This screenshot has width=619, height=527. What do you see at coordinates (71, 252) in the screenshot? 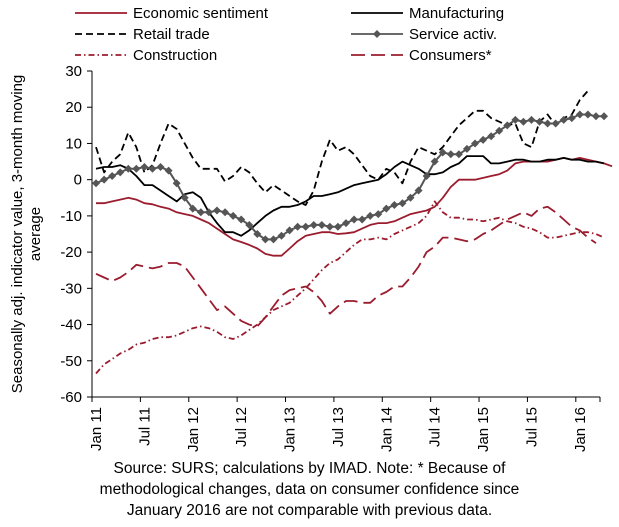
I see `y-tick-label: -20` at bounding box center [71, 252].